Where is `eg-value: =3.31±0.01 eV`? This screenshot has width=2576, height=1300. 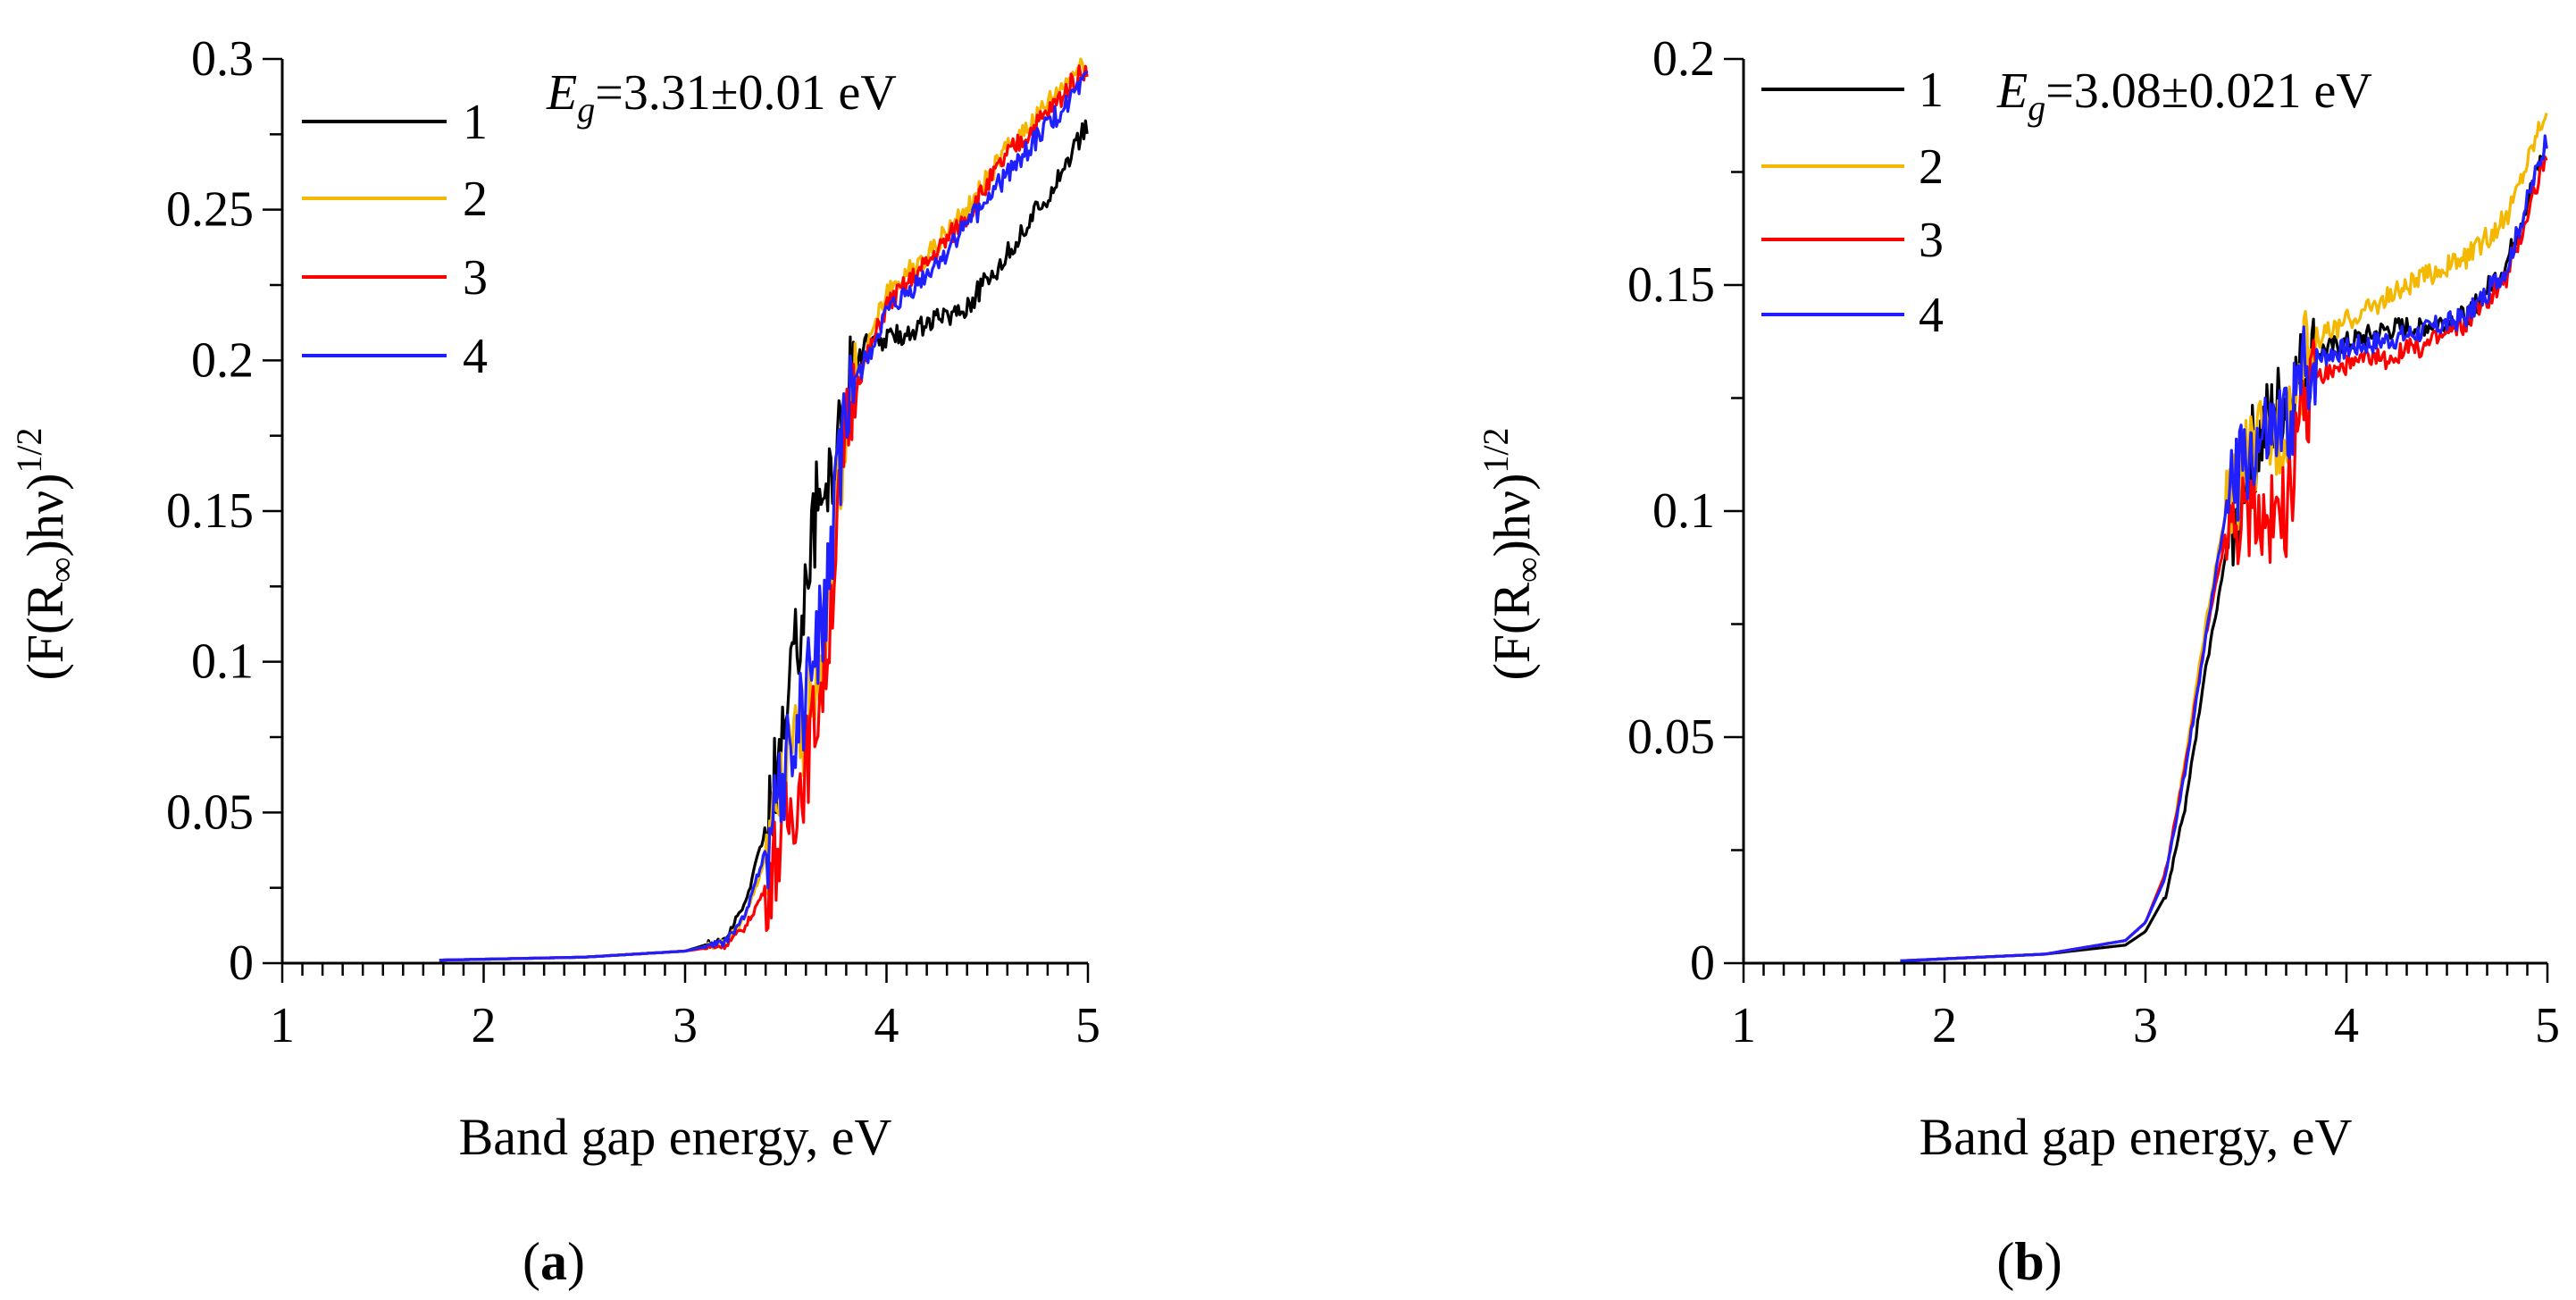
eg-value: =3.31±0.01 eV is located at coordinates (746, 93).